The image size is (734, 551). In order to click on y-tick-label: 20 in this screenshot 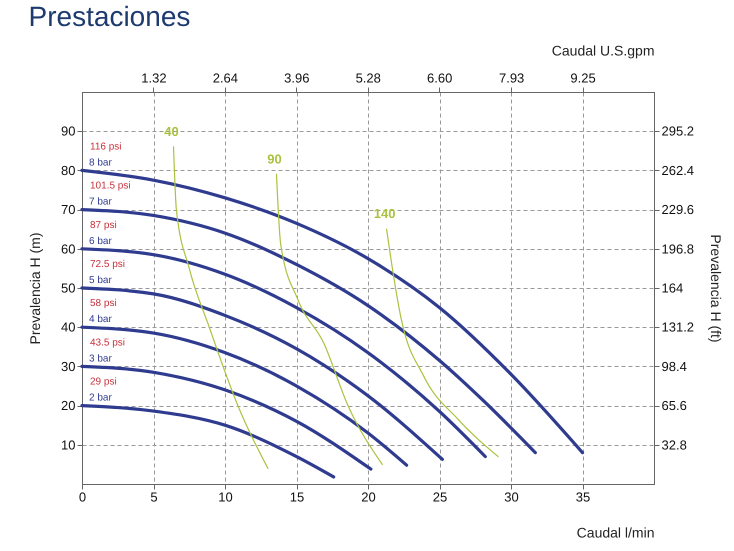, I will do `click(68, 406)`.